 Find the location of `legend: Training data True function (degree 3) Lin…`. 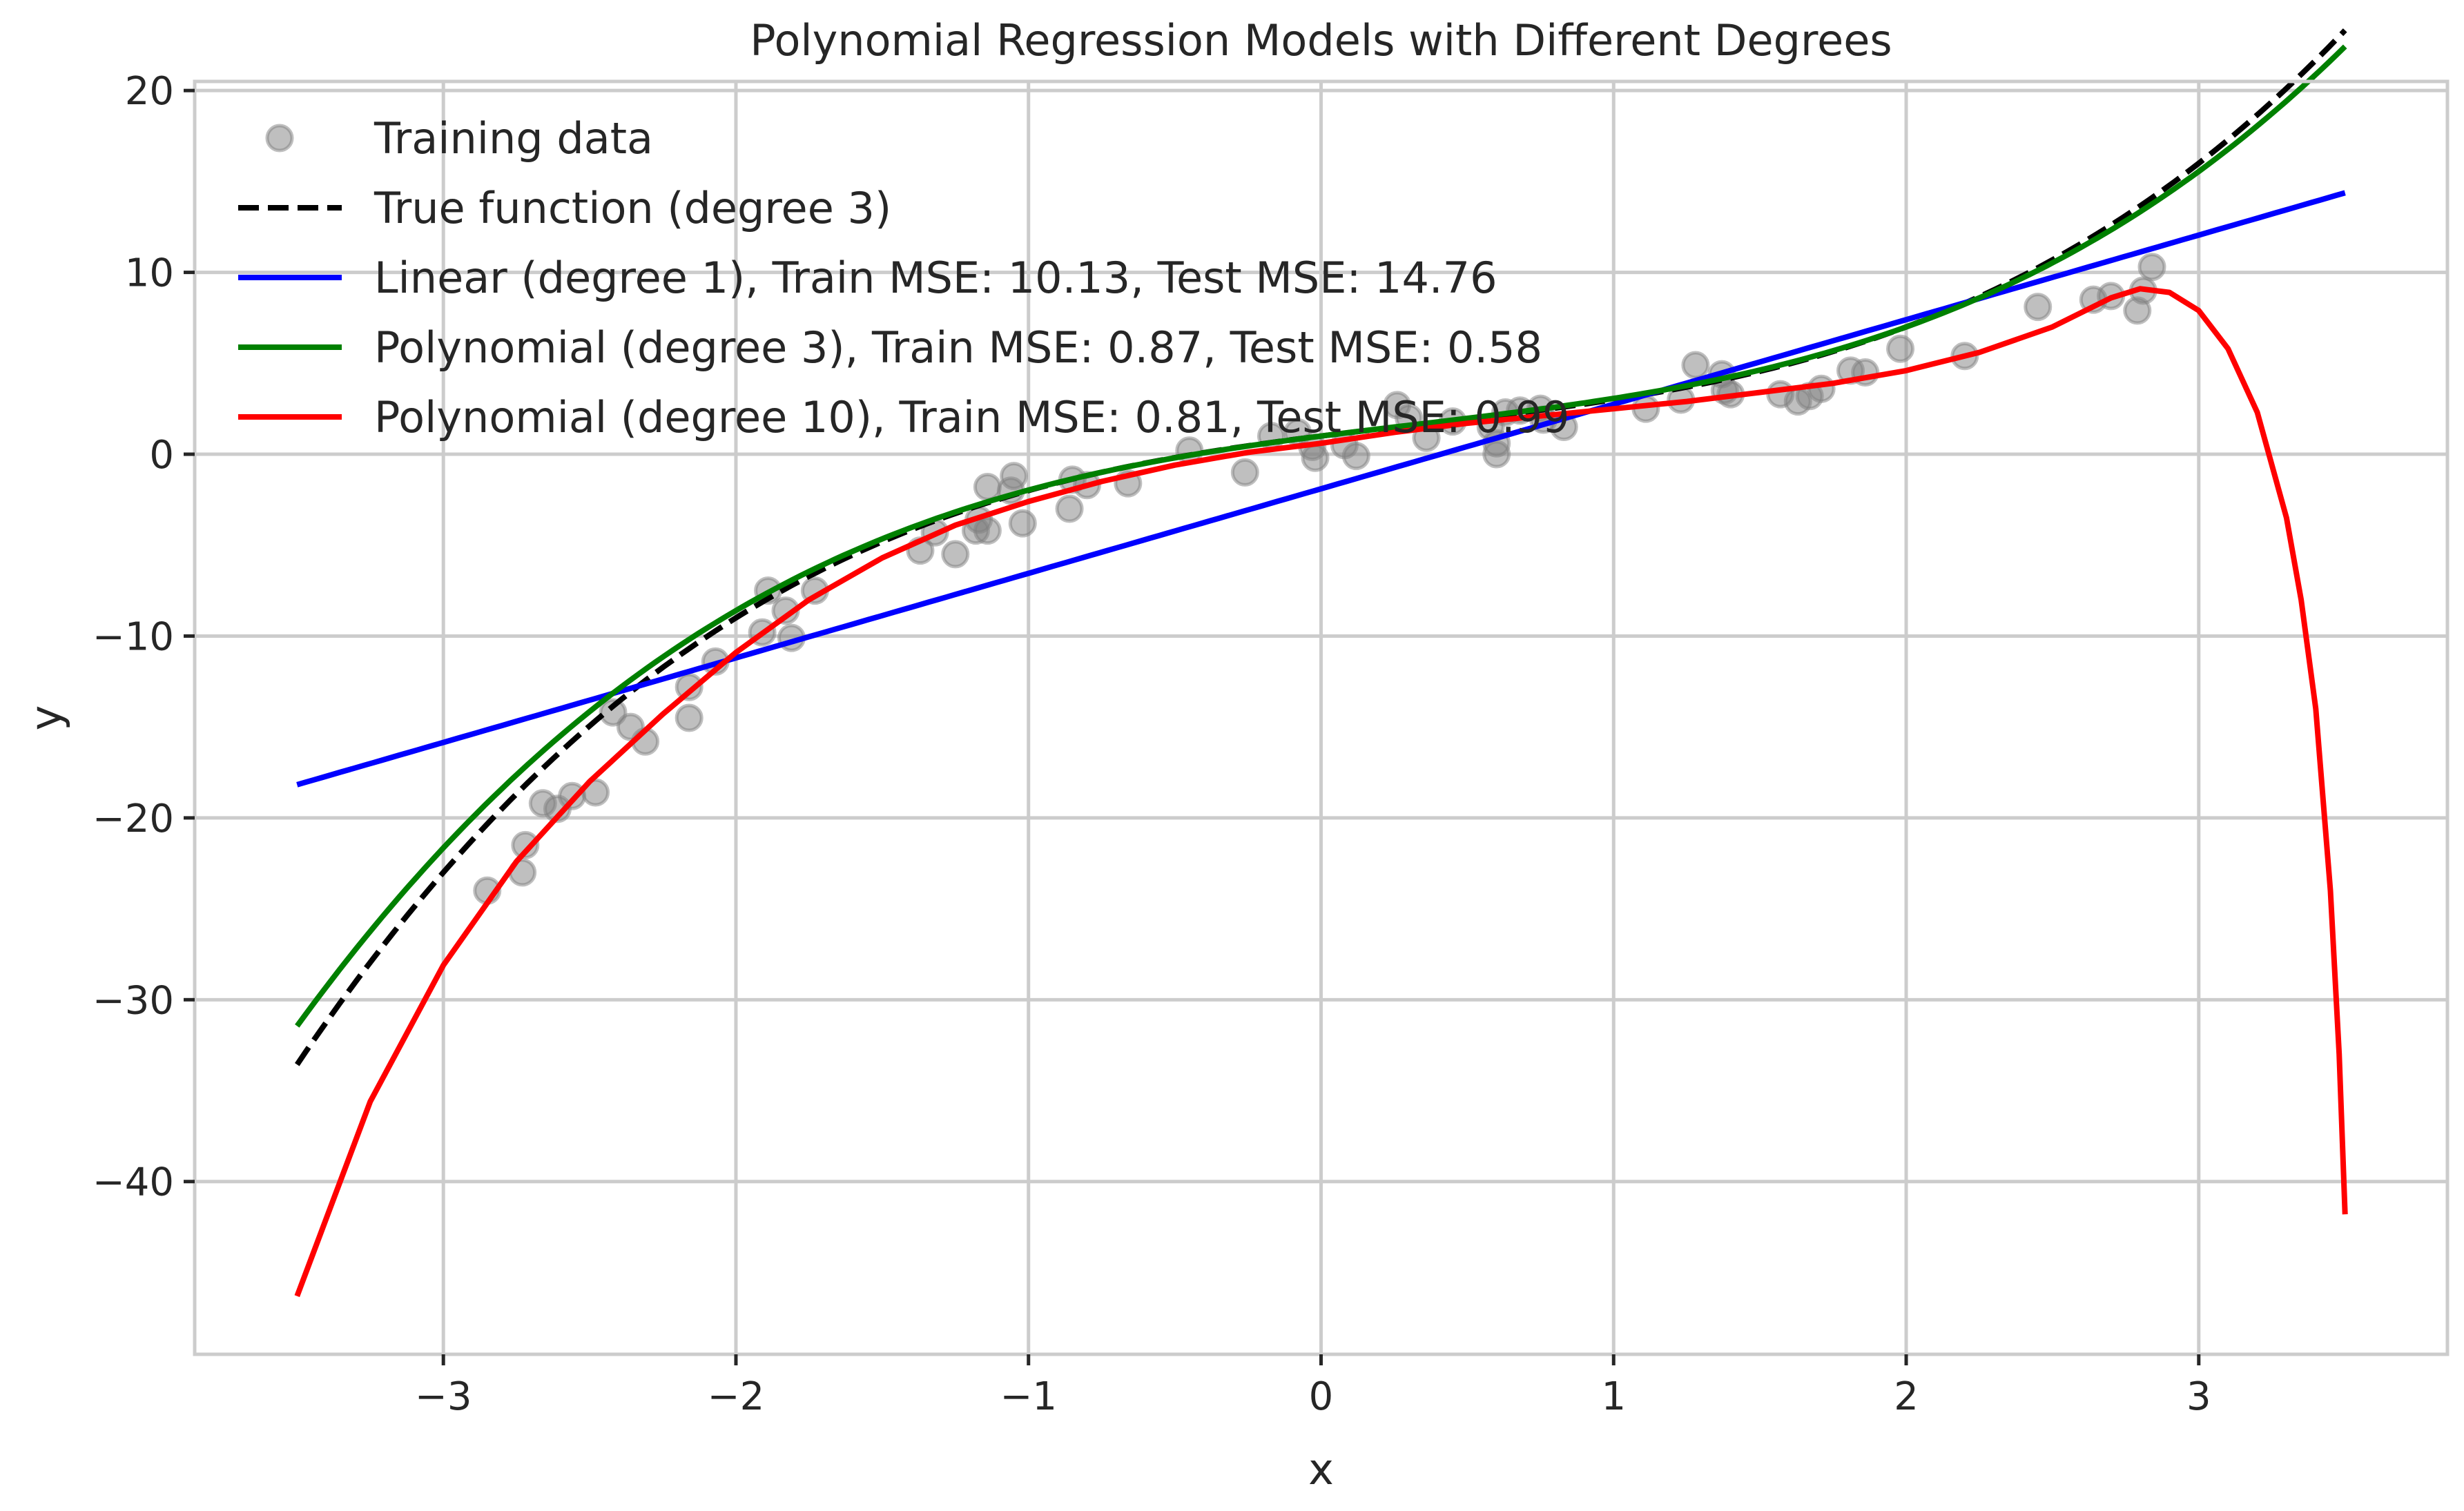

legend: Training data True function (degree 3) Lin… is located at coordinates (904, 277).